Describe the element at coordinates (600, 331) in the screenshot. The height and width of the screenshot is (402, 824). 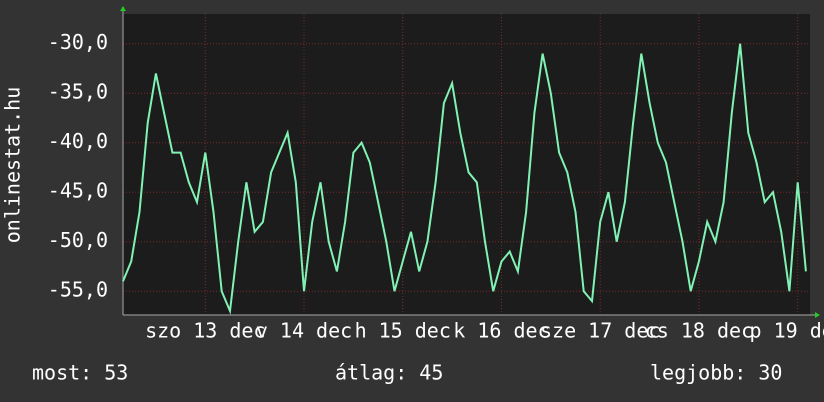
I see `x-tick-label: sze 17 dec` at that location.